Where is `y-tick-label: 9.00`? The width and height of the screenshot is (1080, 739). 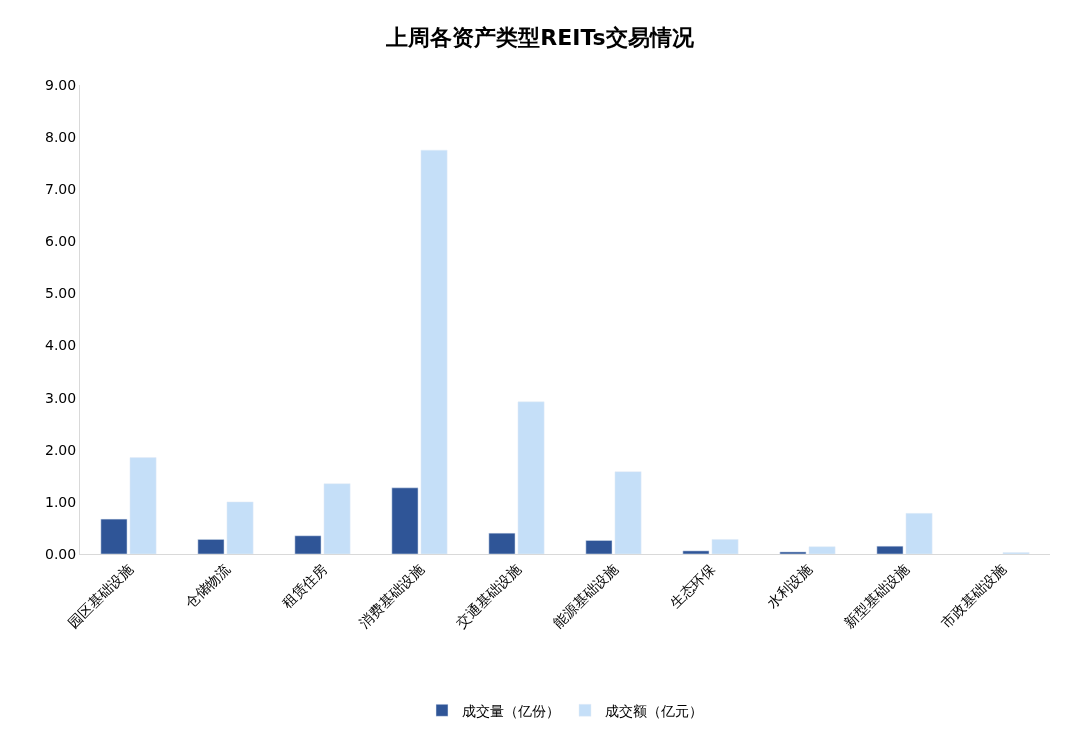 y-tick-label: 9.00 is located at coordinates (61, 84).